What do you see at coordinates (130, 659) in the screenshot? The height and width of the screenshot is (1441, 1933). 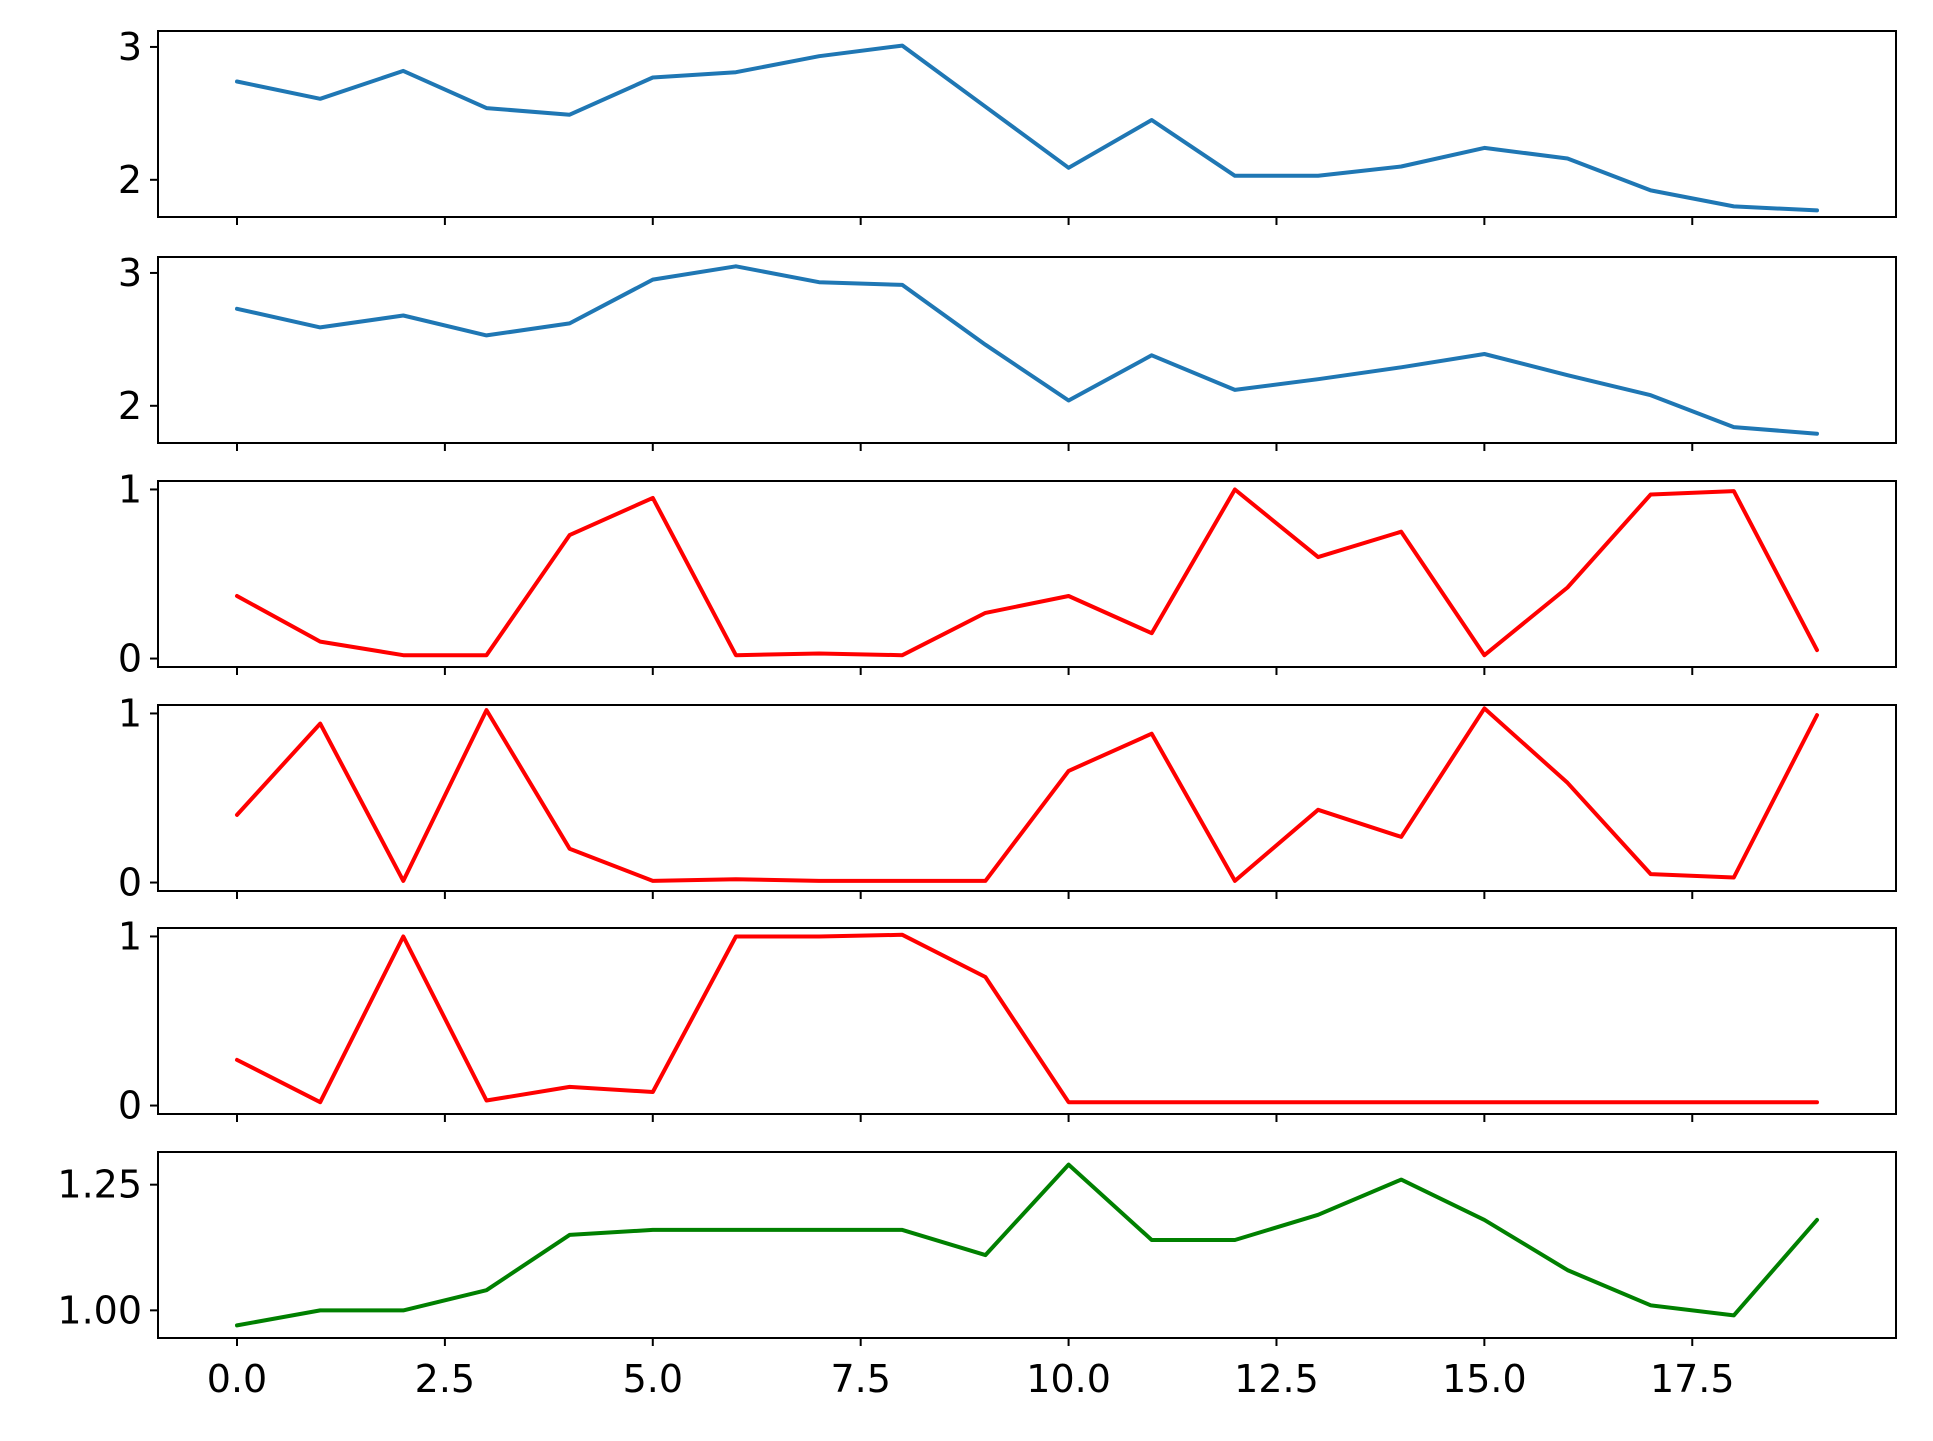 I see `panel-3-ytick-label: 0` at bounding box center [130, 659].